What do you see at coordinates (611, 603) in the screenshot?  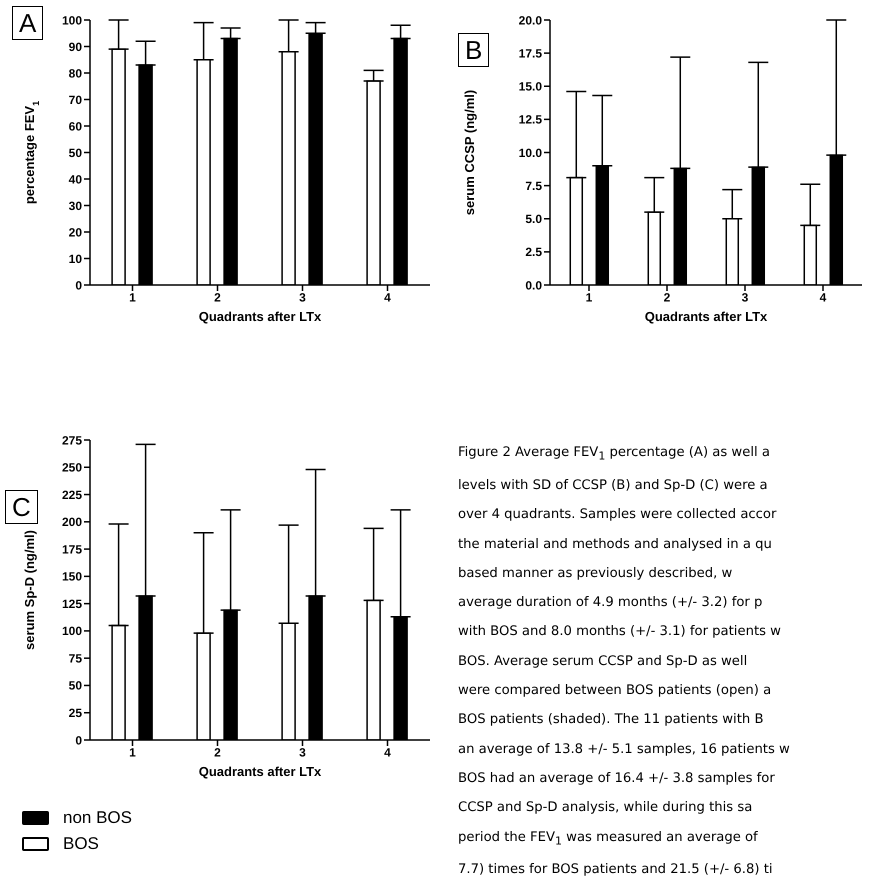 I see `text: average duration of 4.9 months (+/- 3.2) for p` at bounding box center [611, 603].